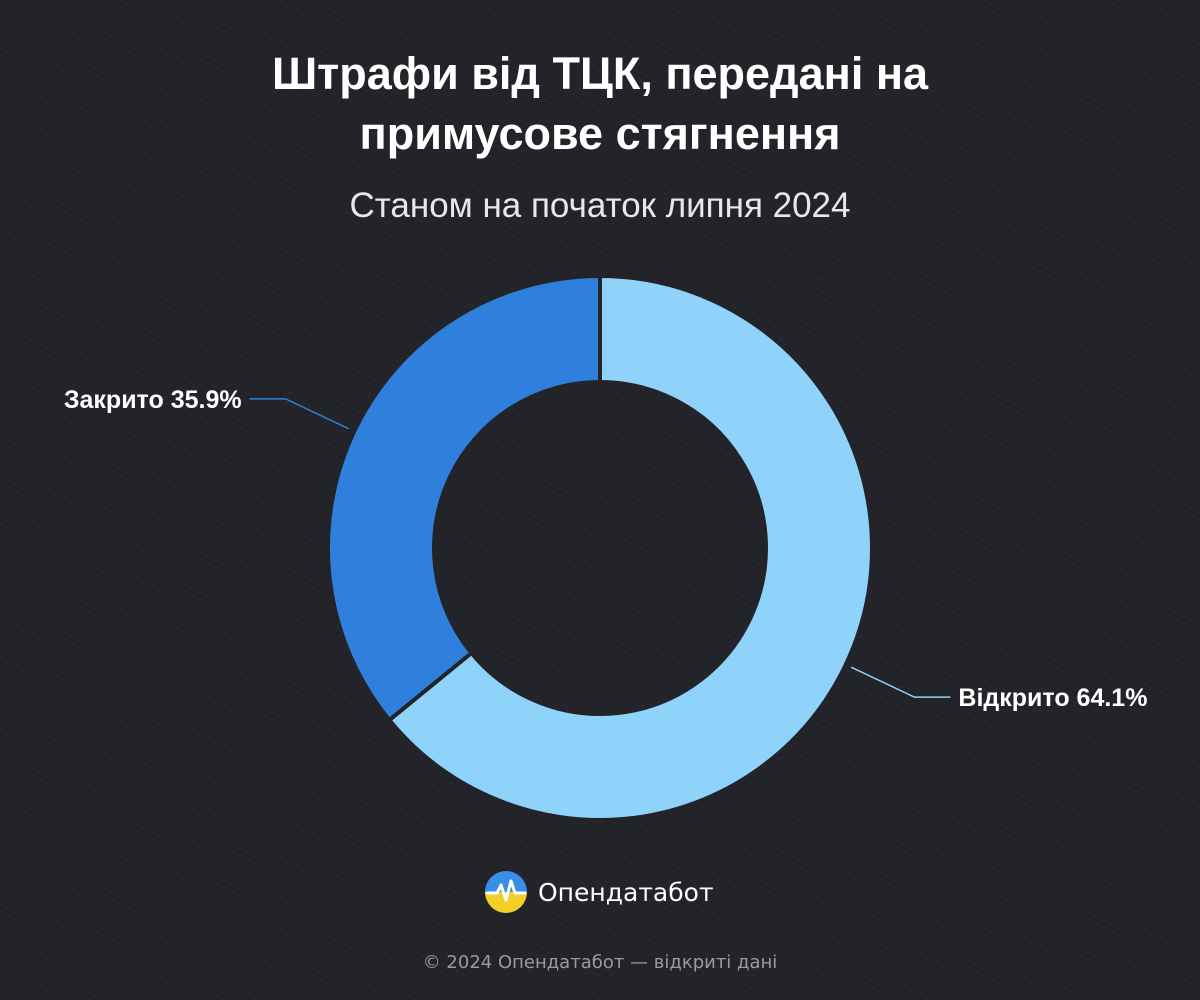 Image resolution: width=1200 pixels, height=1000 pixels. I want to click on logo-top-half, so click(506, 881).